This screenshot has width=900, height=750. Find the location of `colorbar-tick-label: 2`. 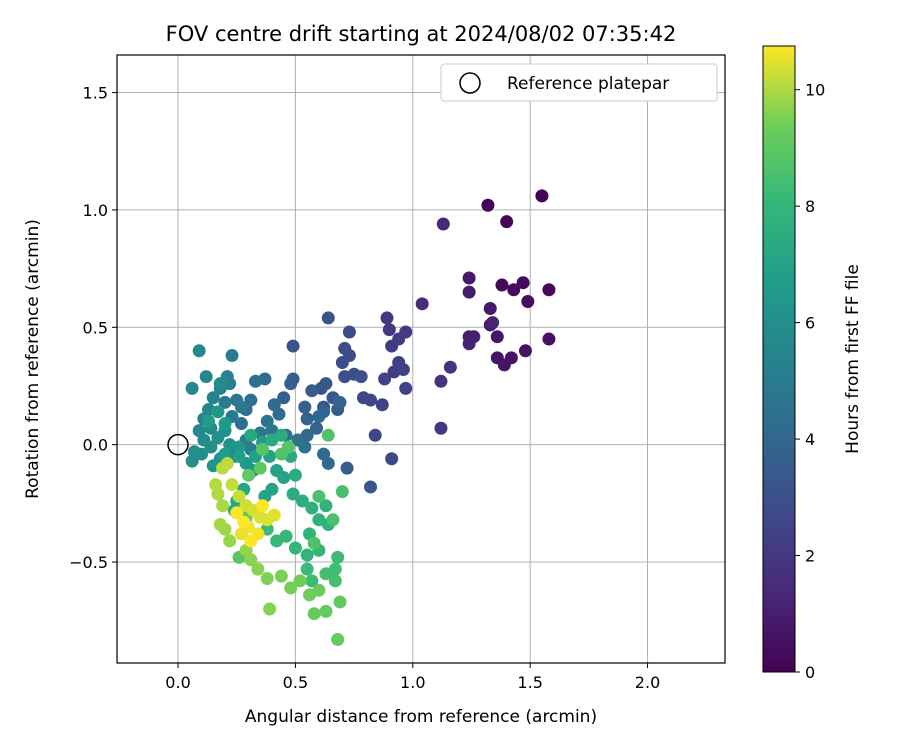

colorbar-tick-label: 2 is located at coordinates (810, 556).